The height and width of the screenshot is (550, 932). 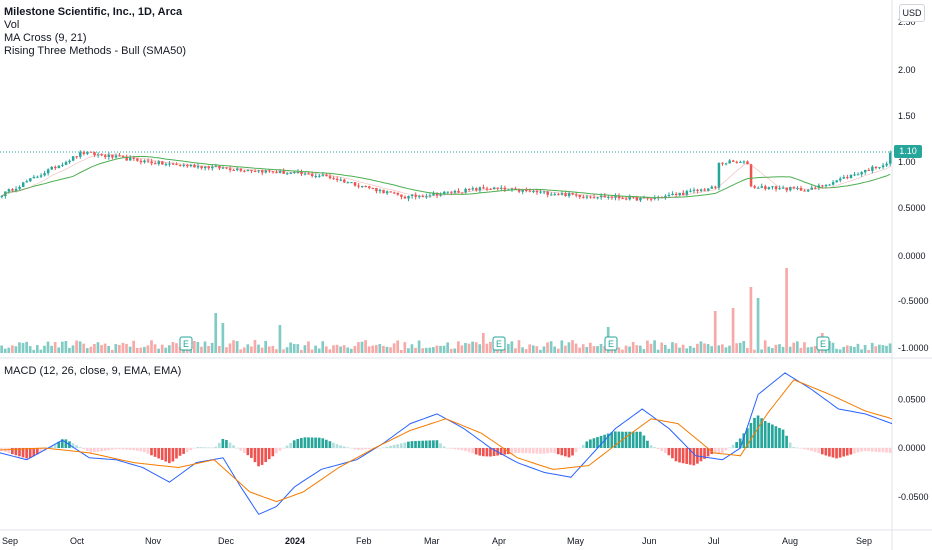 What do you see at coordinates (95, 51) in the screenshot?
I see `pattern-legend: Rising Three Methods - Bull (SMA50)` at bounding box center [95, 51].